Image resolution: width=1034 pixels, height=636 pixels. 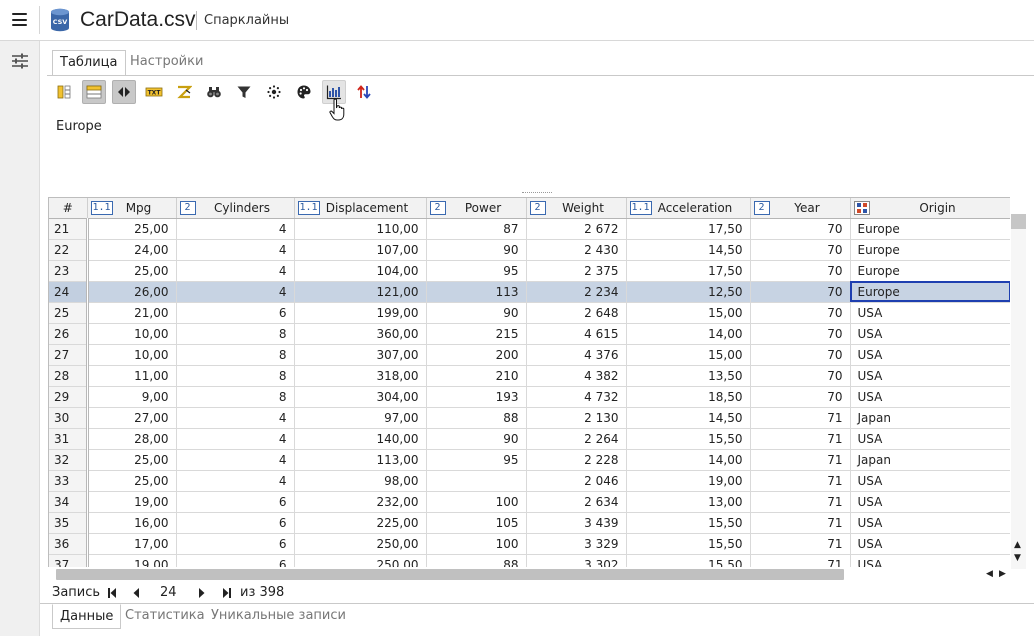 What do you see at coordinates (360, 502) in the screenshot?
I see `table-cell: 232,00` at bounding box center [360, 502].